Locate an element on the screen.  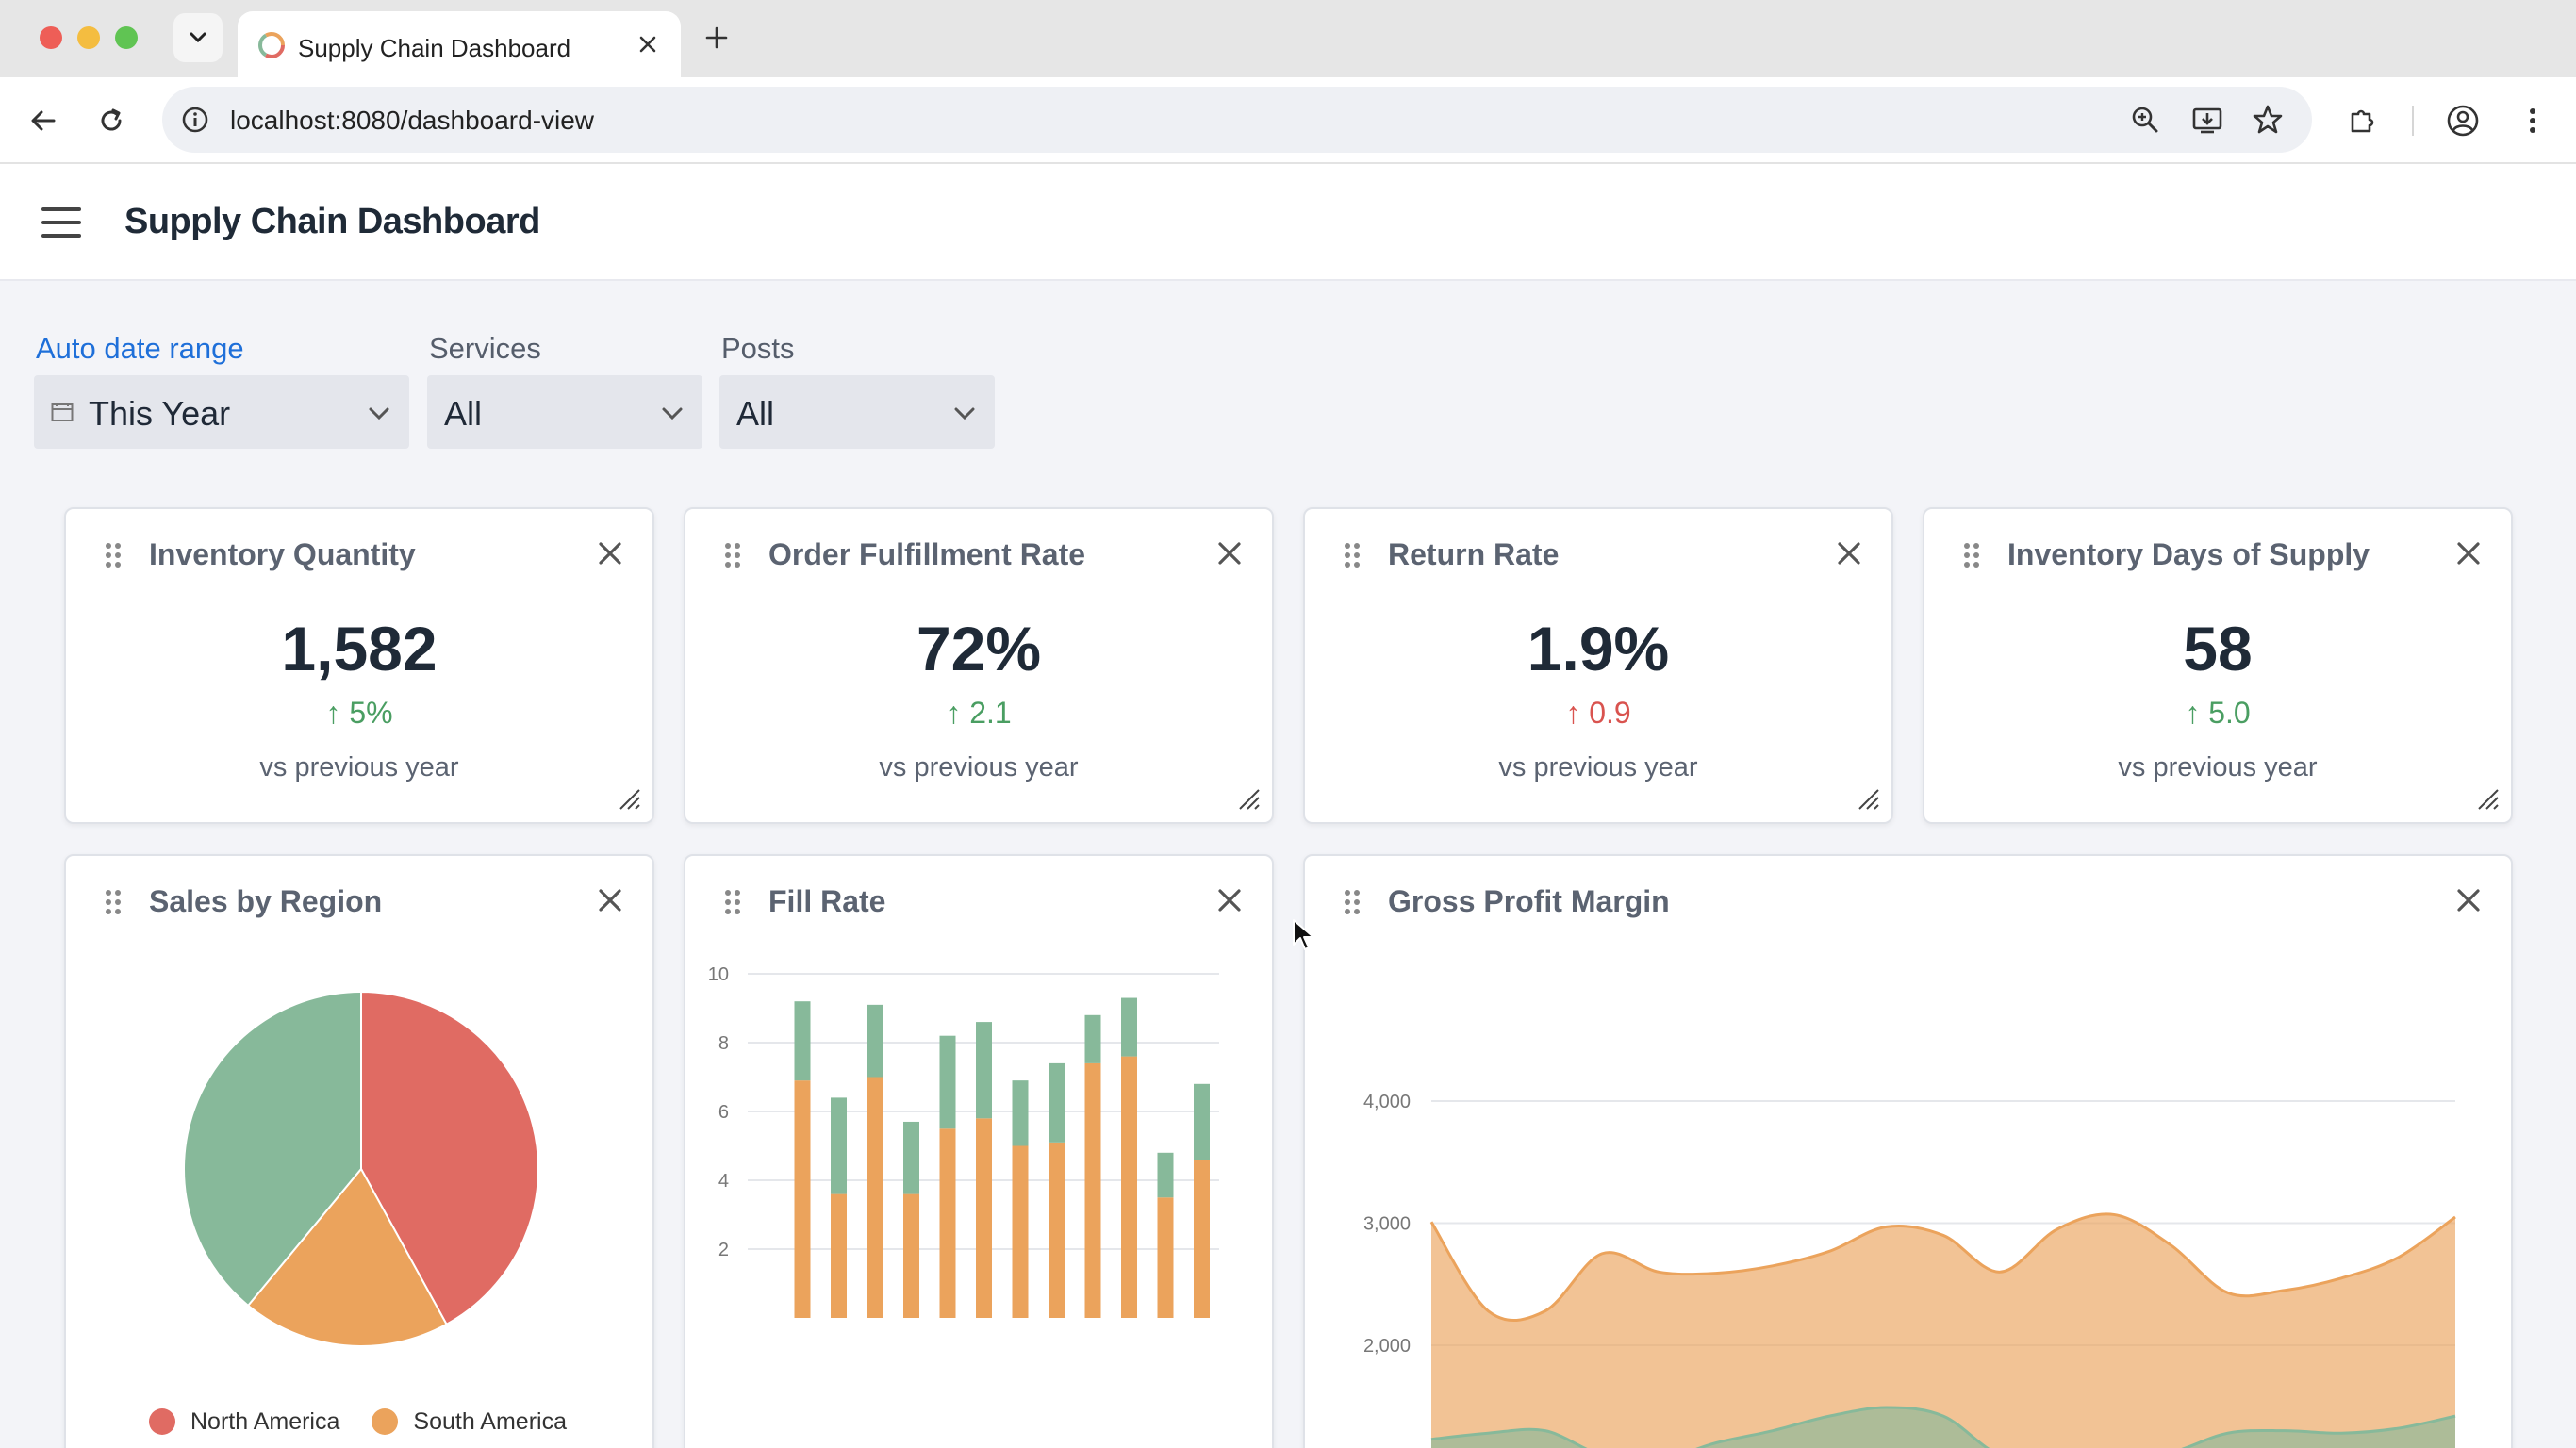
chevron-down-icon is located at coordinates (198, 37).